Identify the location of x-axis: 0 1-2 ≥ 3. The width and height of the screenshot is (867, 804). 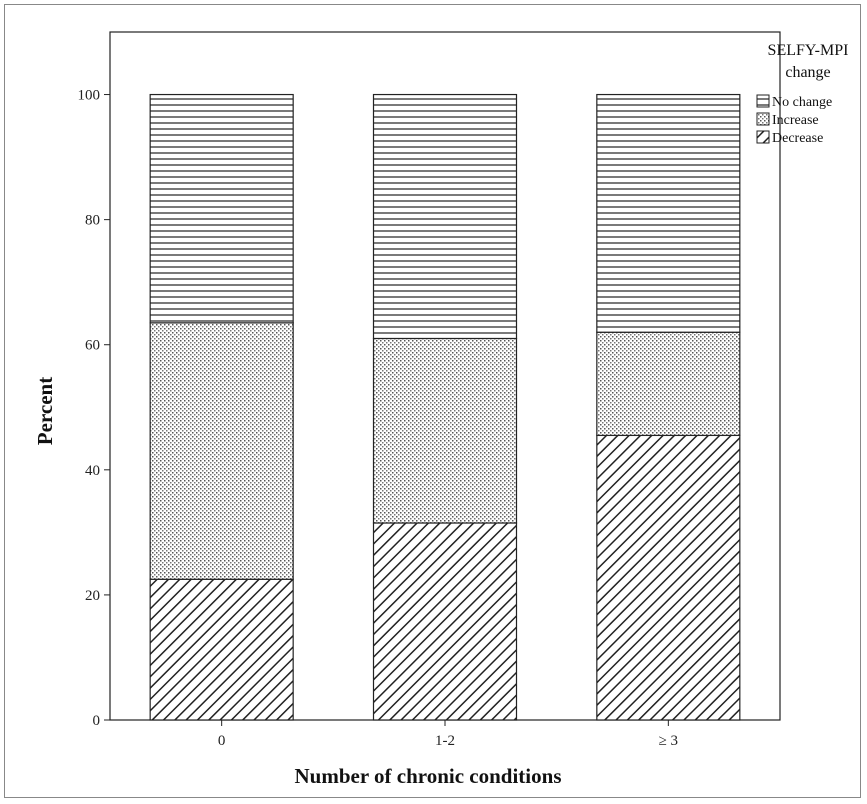
(448, 734).